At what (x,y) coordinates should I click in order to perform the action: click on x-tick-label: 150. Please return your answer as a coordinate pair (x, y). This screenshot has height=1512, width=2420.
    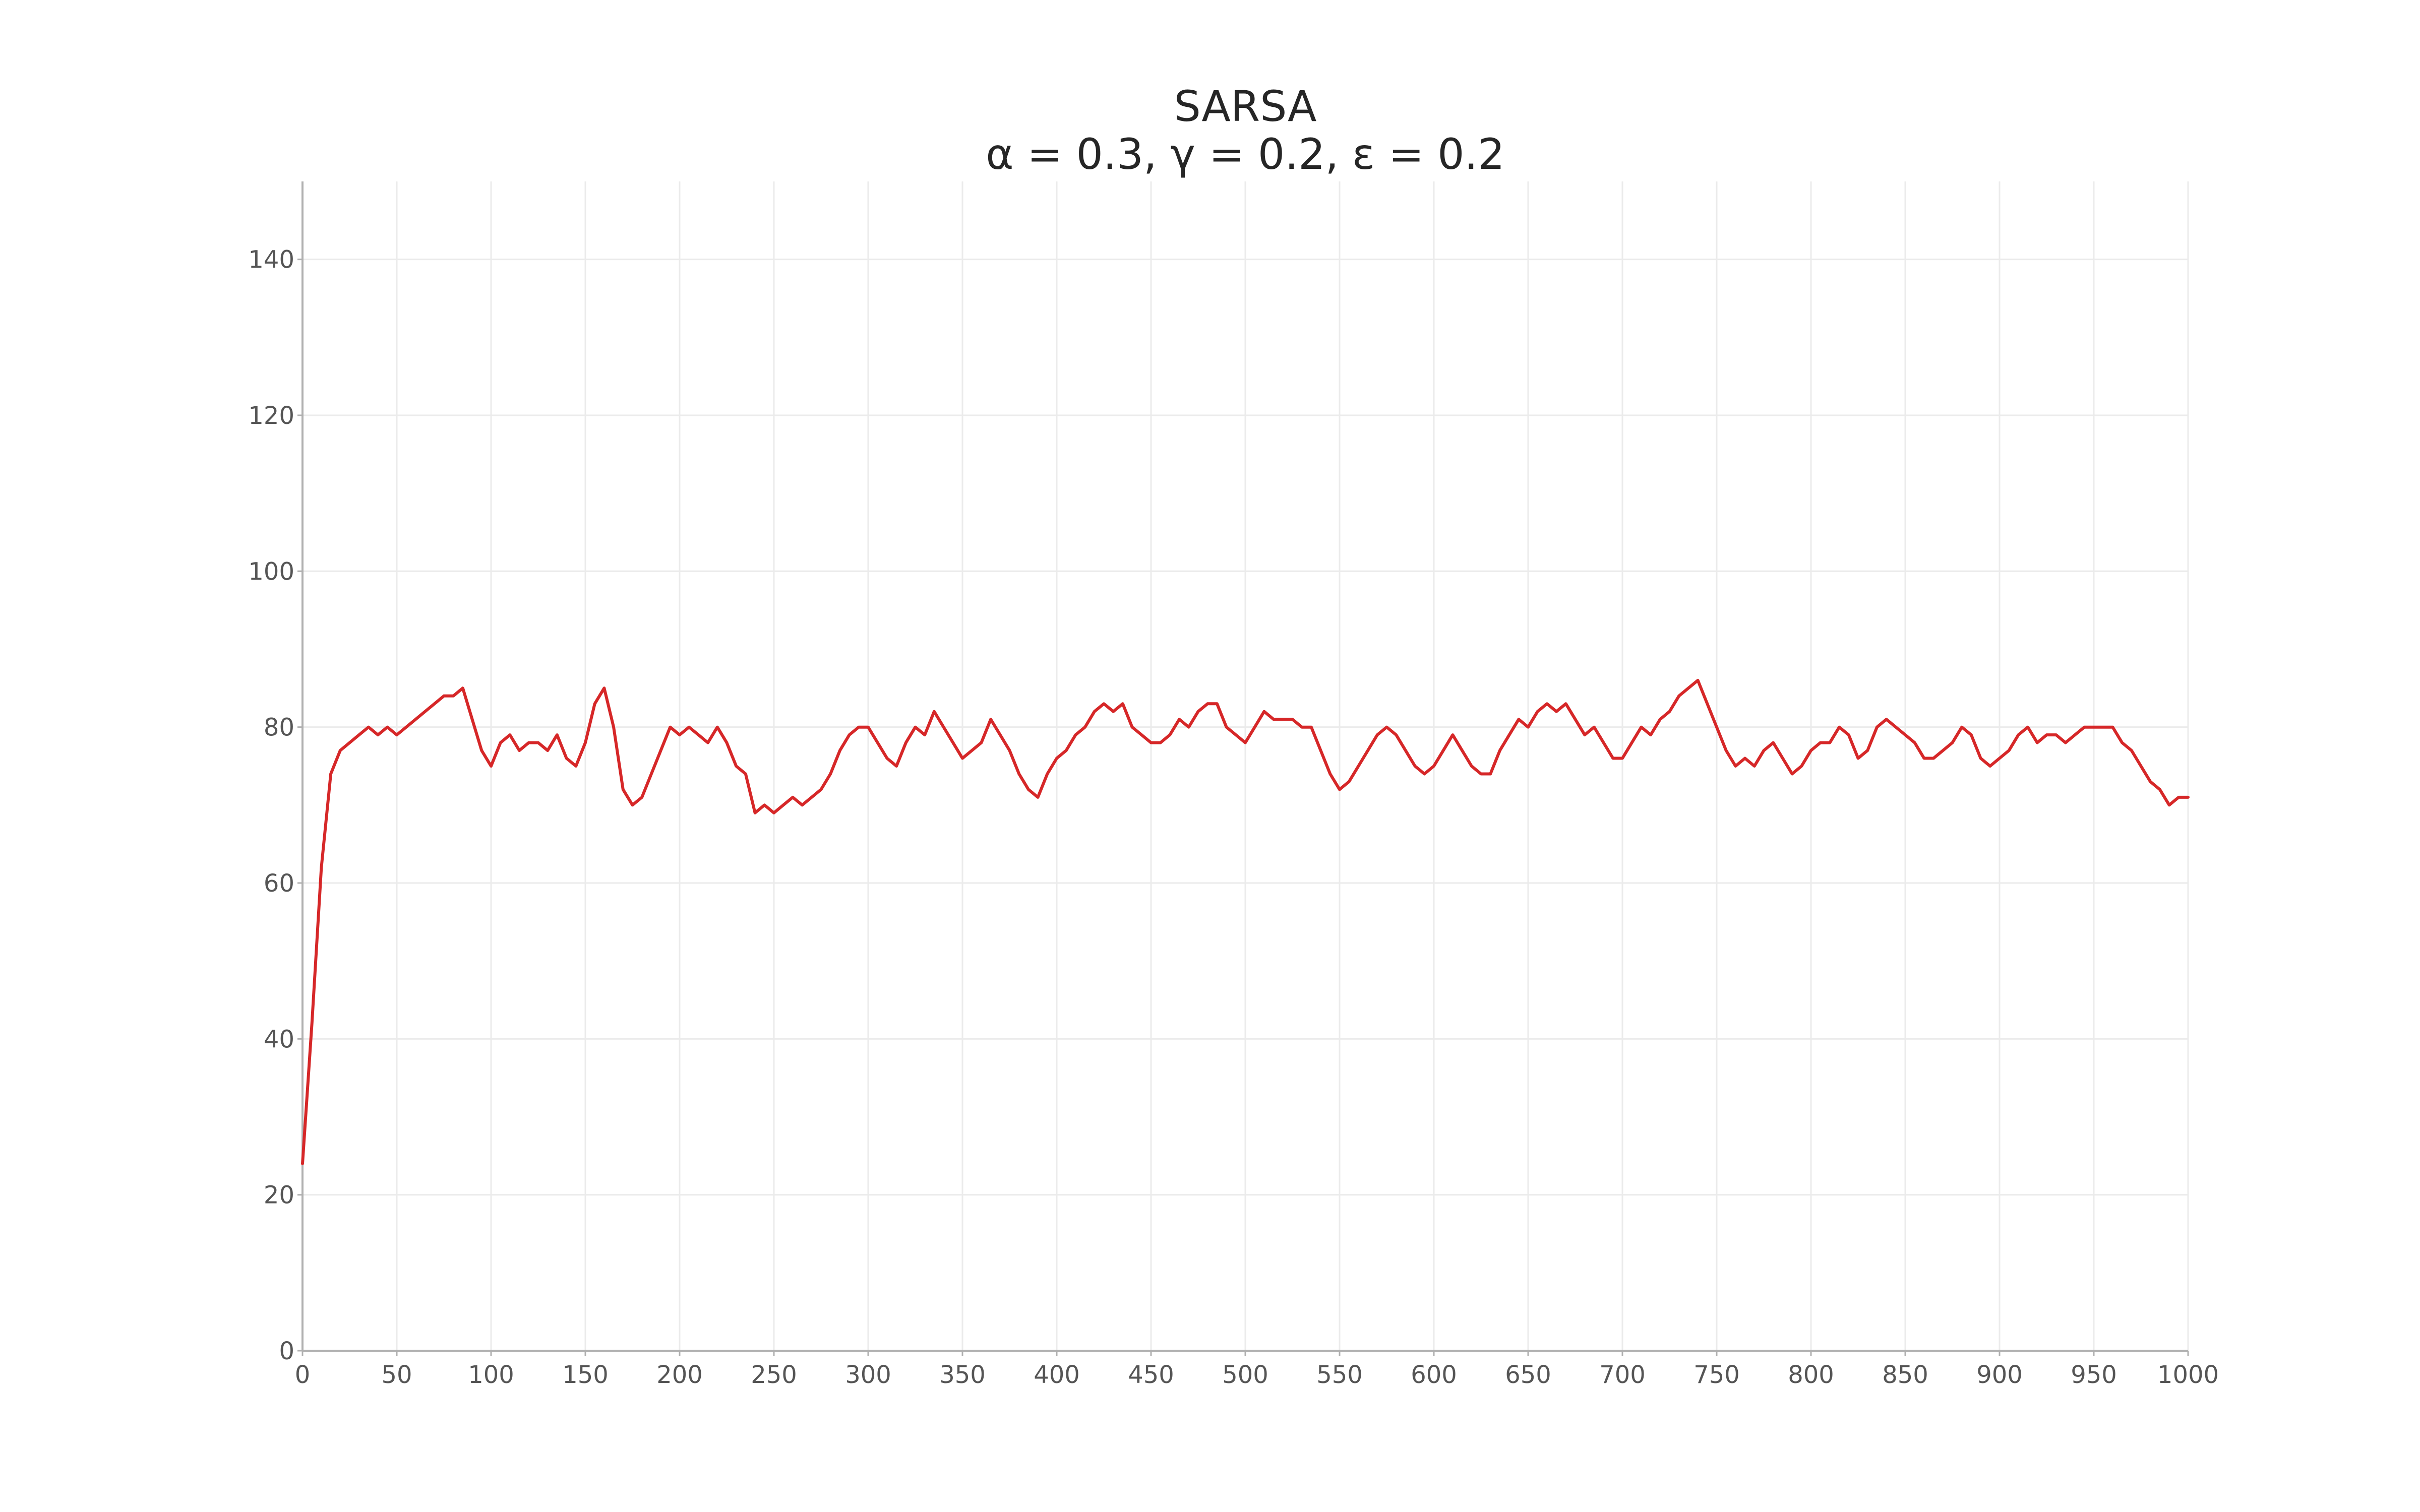
    Looking at the image, I should click on (585, 1375).